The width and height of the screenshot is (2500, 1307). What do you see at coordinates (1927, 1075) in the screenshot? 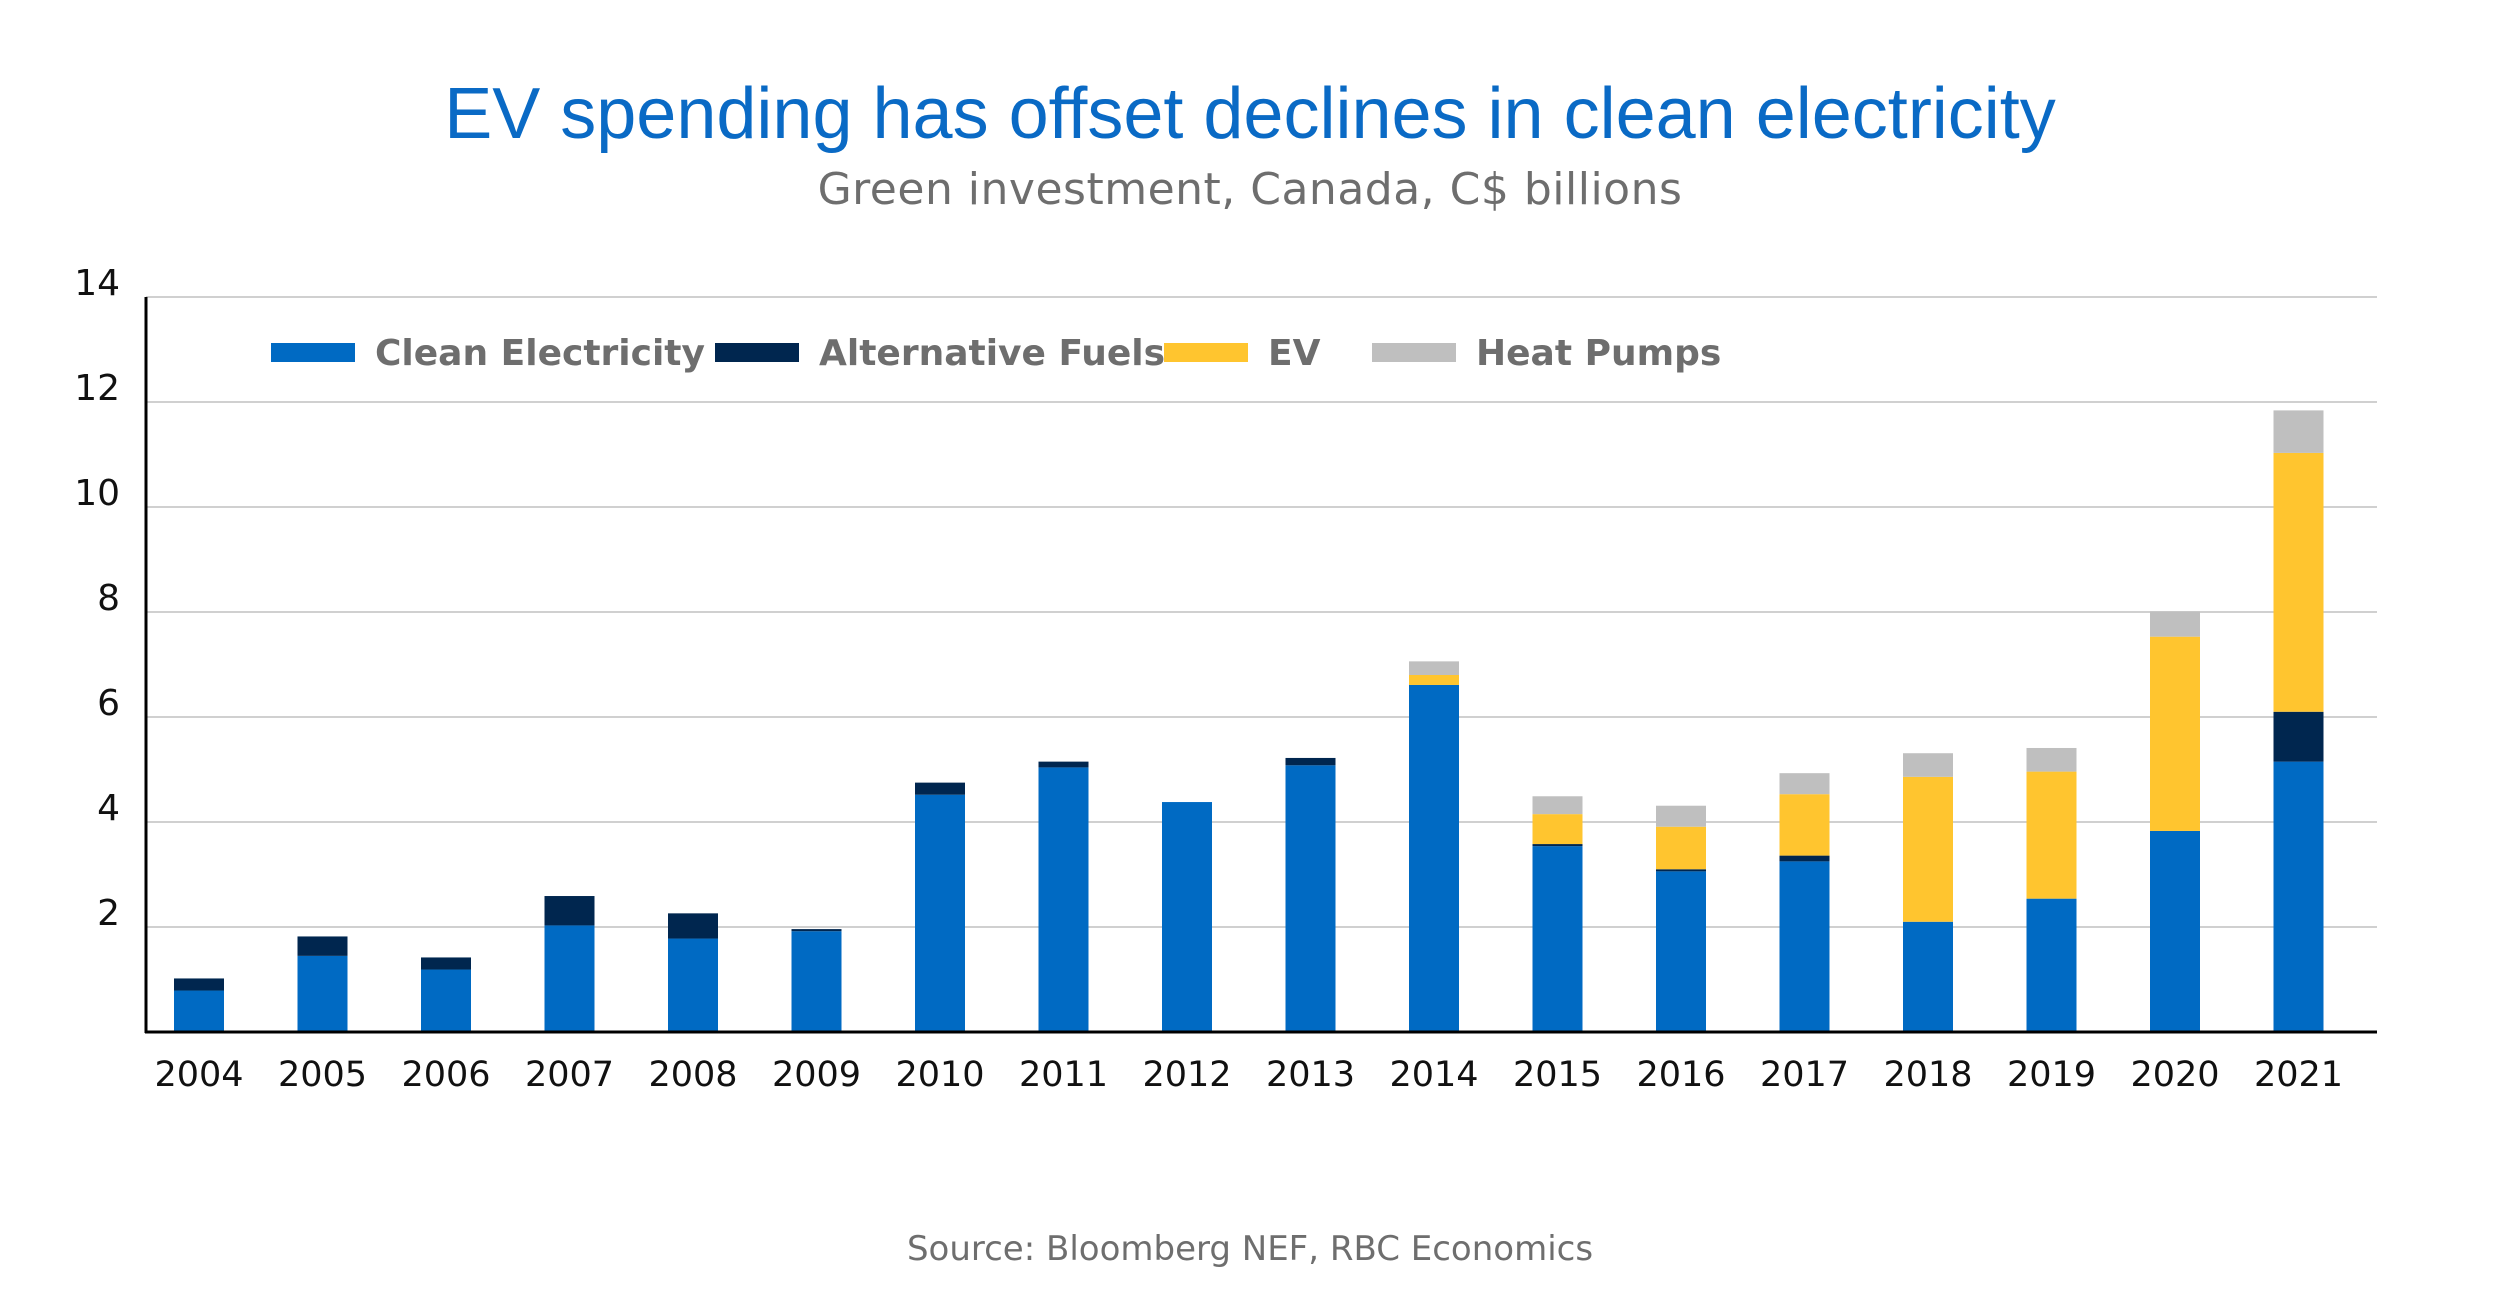
I see `x-tick-label: 2018` at bounding box center [1927, 1075].